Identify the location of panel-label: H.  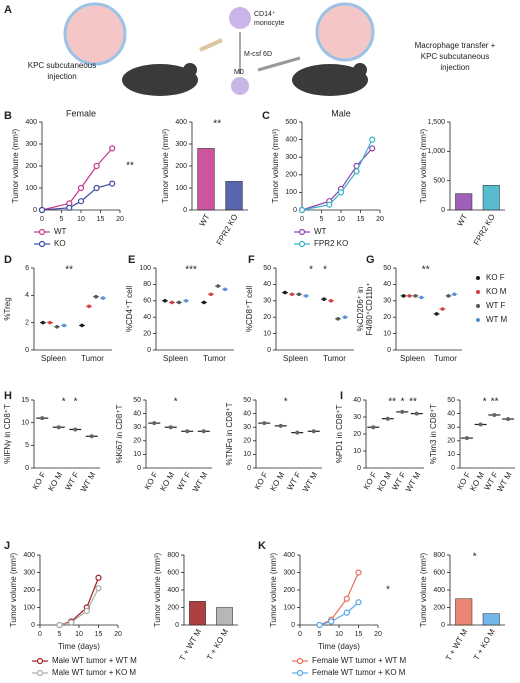
(8, 396).